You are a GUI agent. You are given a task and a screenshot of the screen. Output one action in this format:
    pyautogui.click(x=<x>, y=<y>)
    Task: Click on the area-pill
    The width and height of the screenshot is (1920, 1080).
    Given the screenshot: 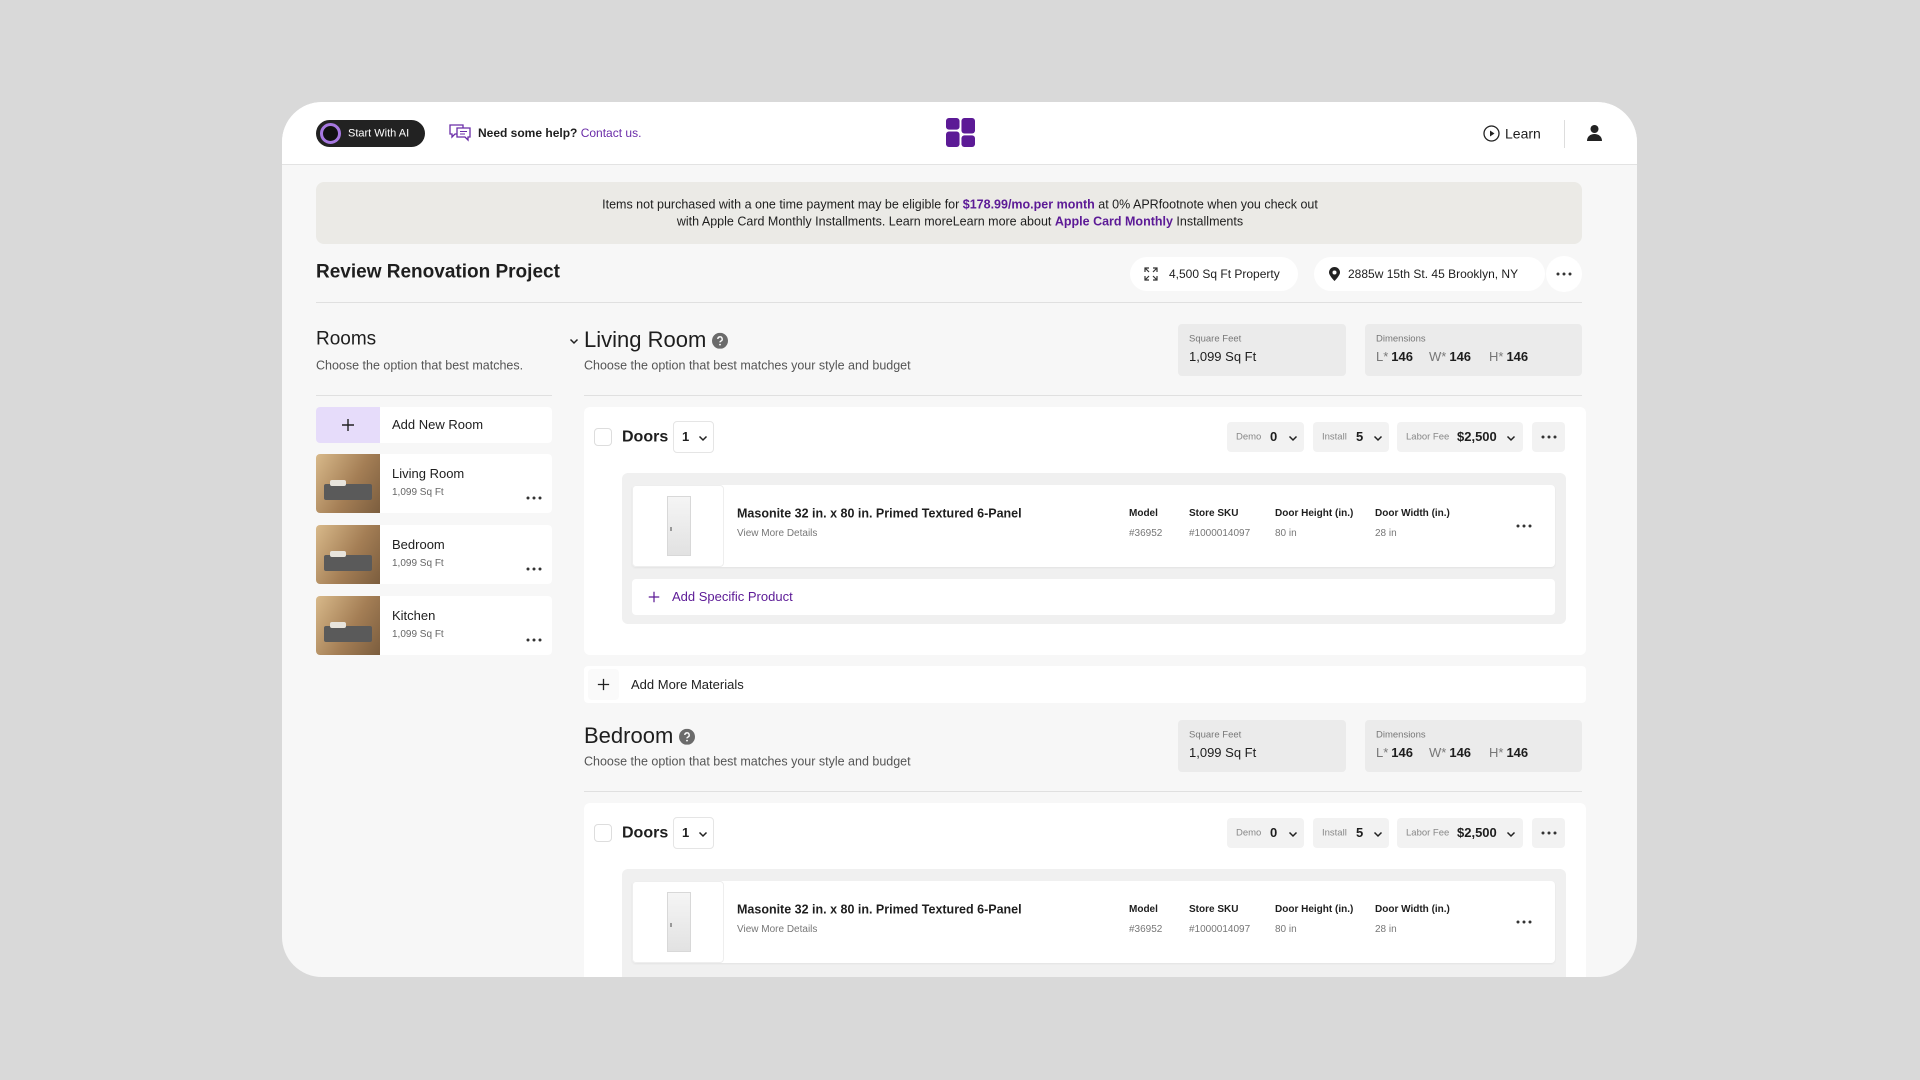 What is the action you would take?
    pyautogui.click(x=1214, y=274)
    